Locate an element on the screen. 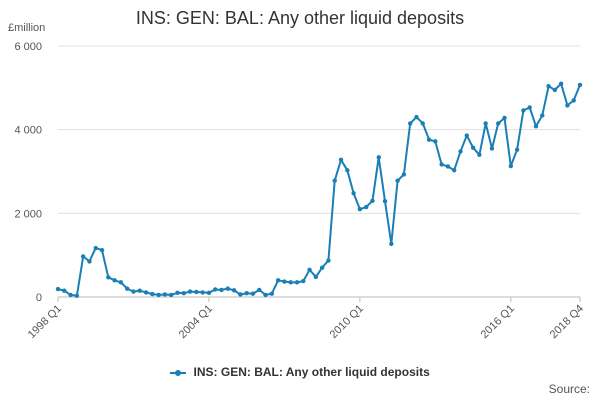 The image size is (600, 400). x-tick-label: 2018 Q4 is located at coordinates (567, 322).